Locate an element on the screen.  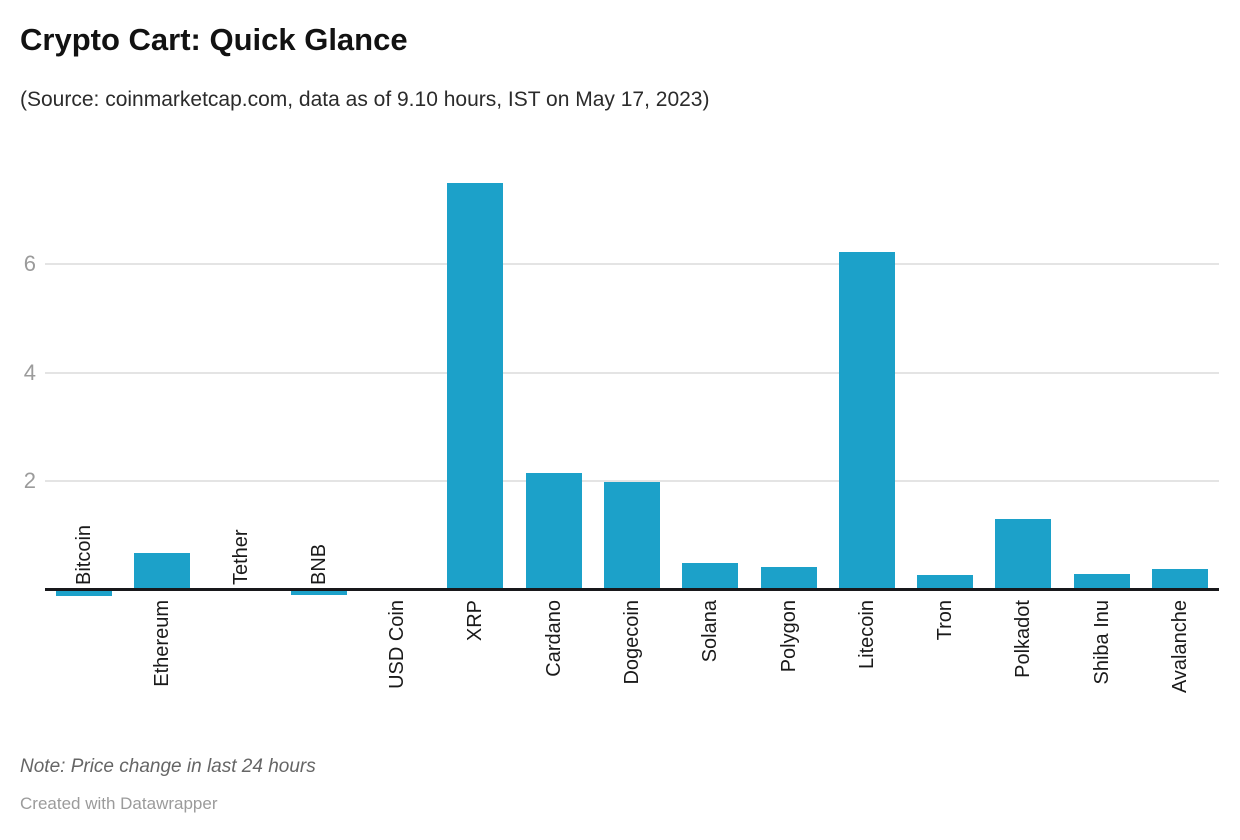
category-label-polkadot: Polkadot is located at coordinates (1023, 639).